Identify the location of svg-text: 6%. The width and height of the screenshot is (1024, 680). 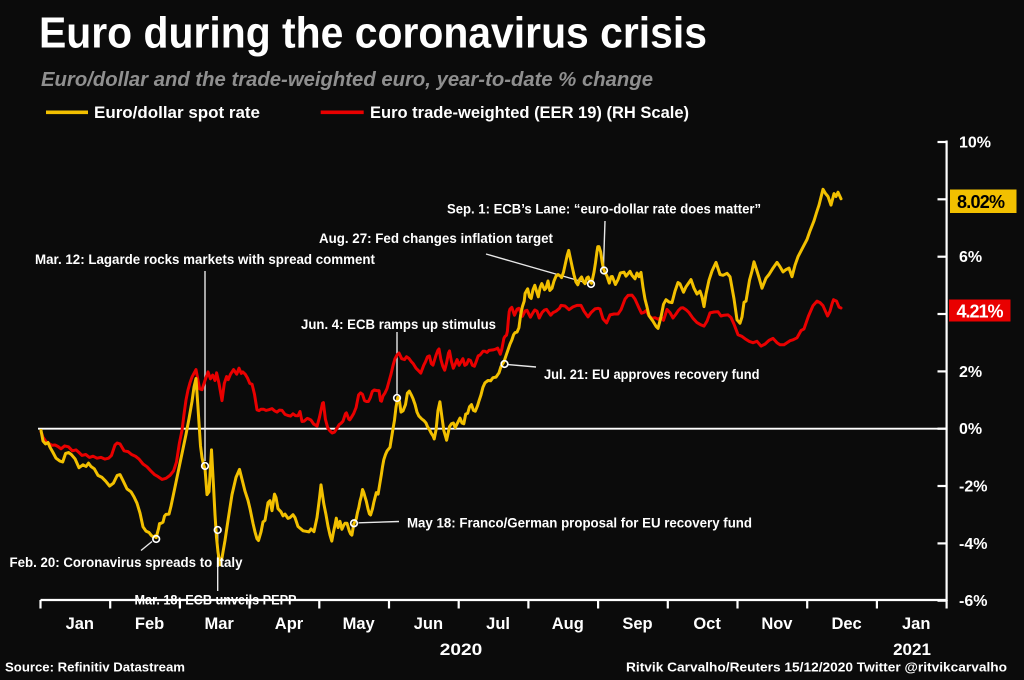
(970, 257).